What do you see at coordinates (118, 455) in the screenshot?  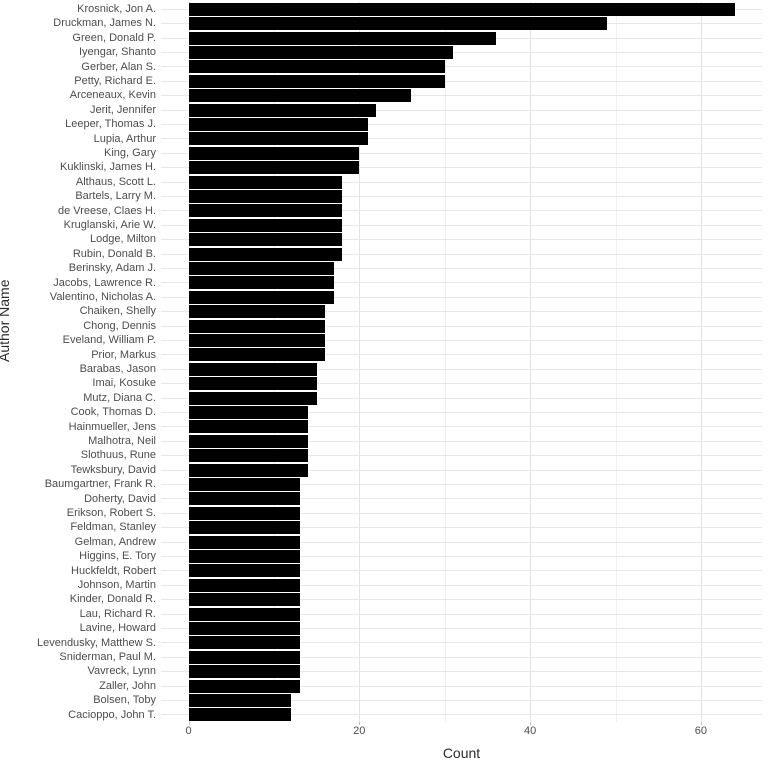 I see `y-tick-label: Slothuus, Rune` at bounding box center [118, 455].